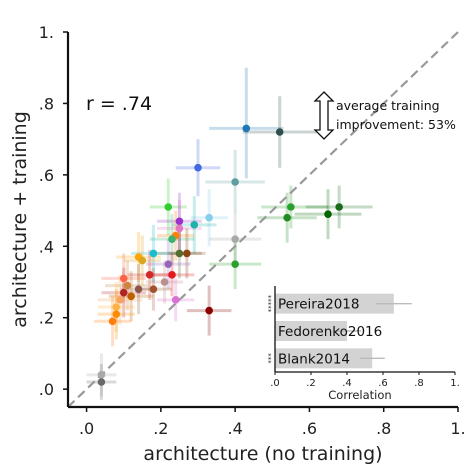  I want to click on inset-significance-0: *****, so click(271, 303).